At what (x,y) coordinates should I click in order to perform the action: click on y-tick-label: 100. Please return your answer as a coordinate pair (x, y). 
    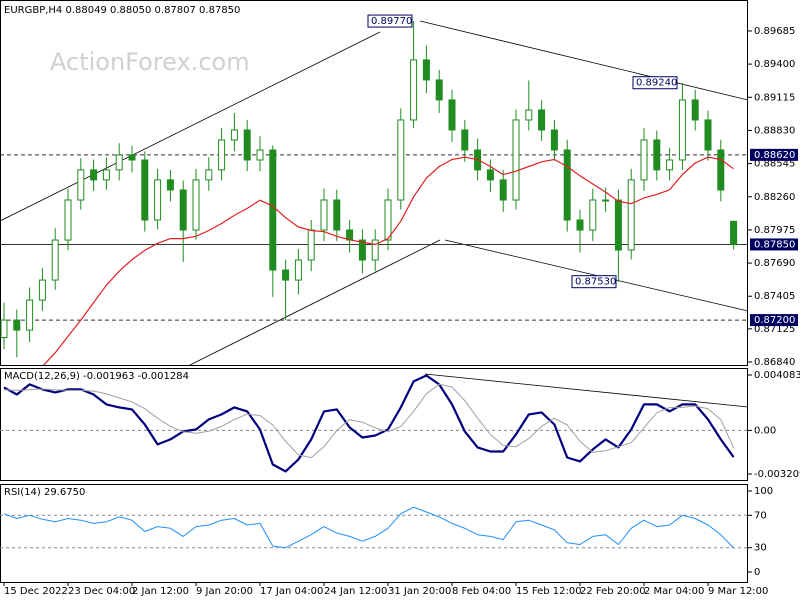
    Looking at the image, I should click on (763, 491).